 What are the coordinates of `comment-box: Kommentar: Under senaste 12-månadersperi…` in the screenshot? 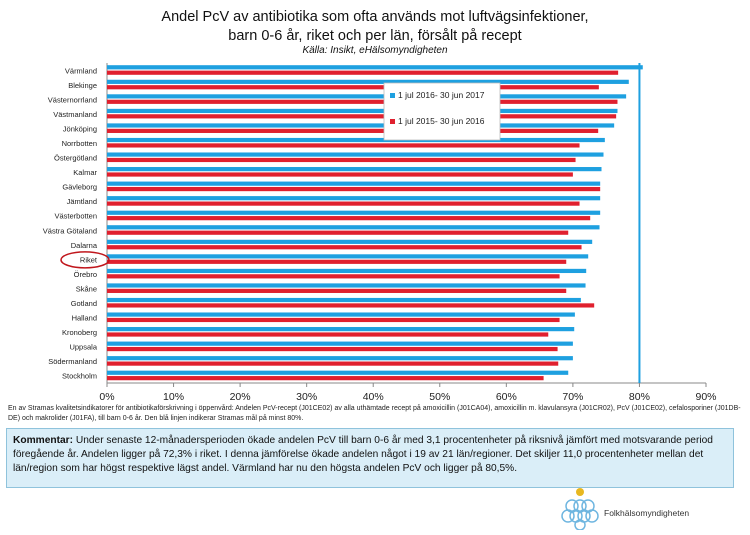 It's located at (370, 458).